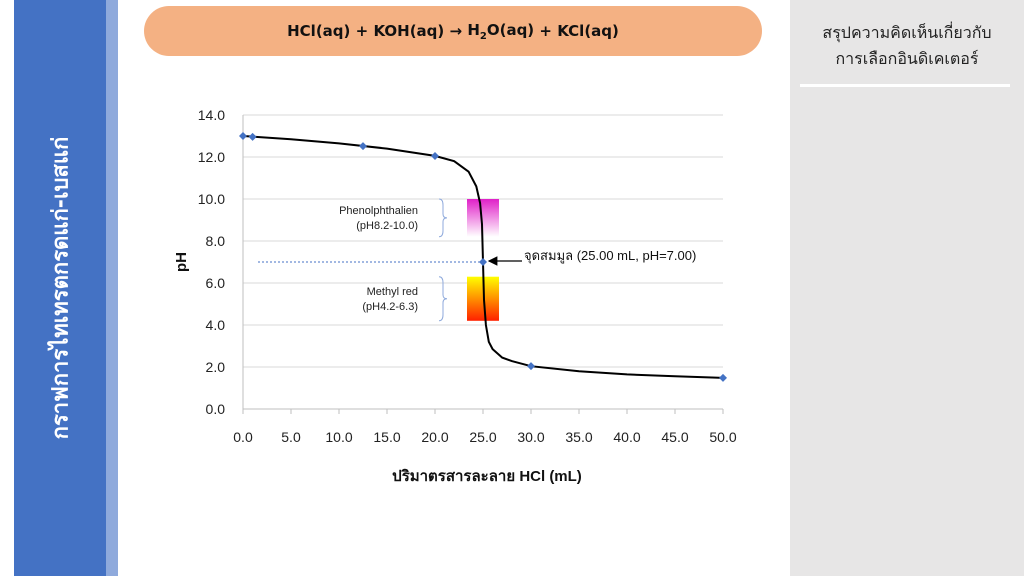  I want to click on y-tick-label: 2.0, so click(216, 367).